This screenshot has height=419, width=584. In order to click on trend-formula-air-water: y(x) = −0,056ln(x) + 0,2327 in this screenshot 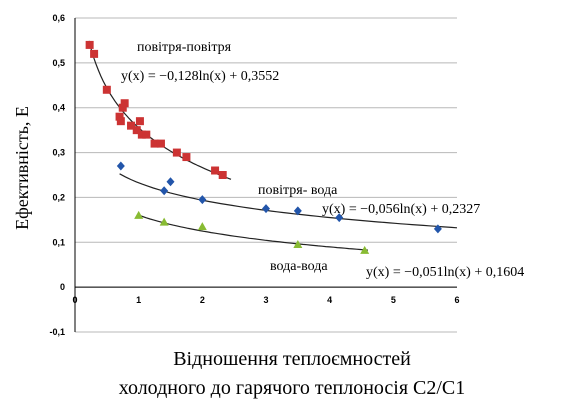, I will do `click(401, 209)`.